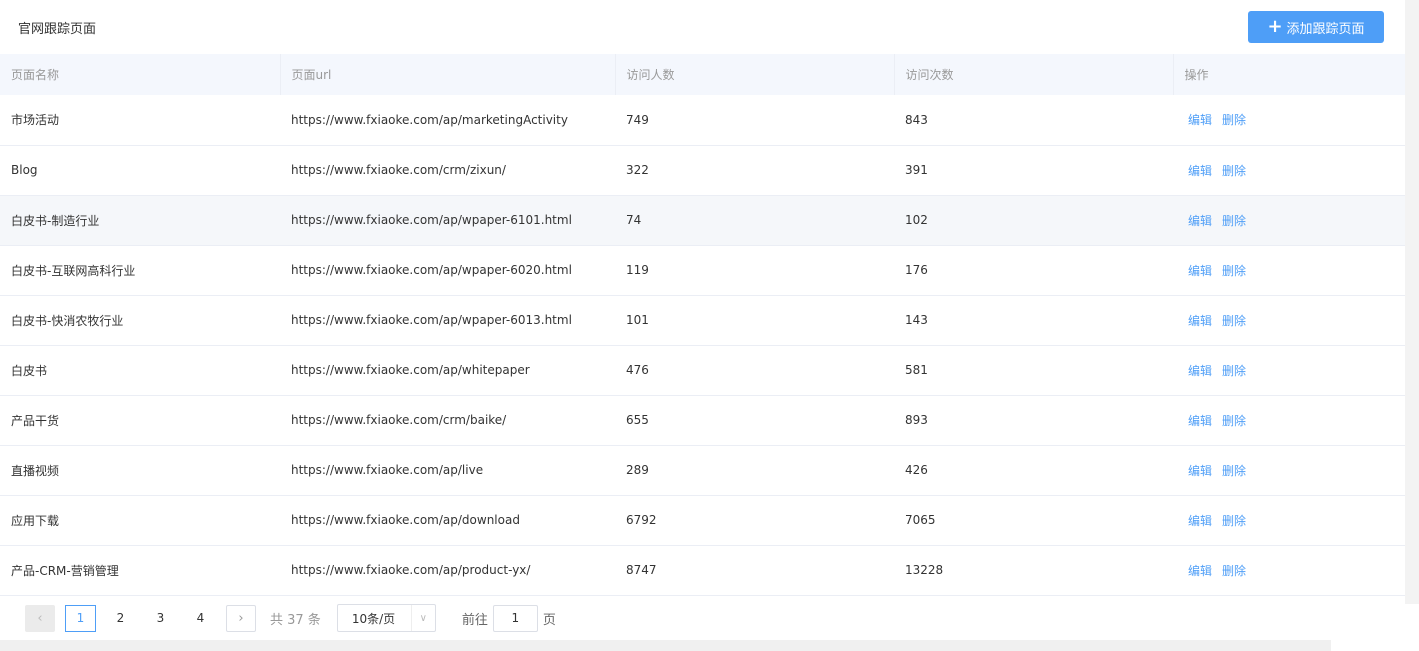 The width and height of the screenshot is (1419, 651). What do you see at coordinates (398, 170) in the screenshot?
I see `cell-page-url: https://www.fxiaoke.com/crm/zixun/` at bounding box center [398, 170].